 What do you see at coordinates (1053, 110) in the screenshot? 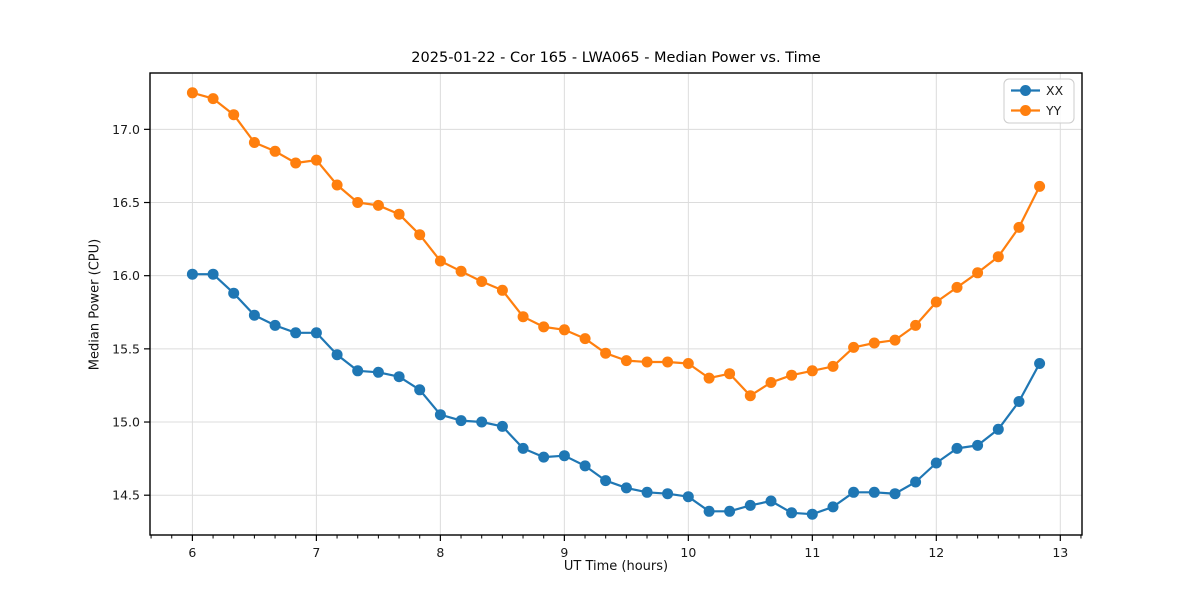
I see `legend-label-yy: YY` at bounding box center [1053, 110].